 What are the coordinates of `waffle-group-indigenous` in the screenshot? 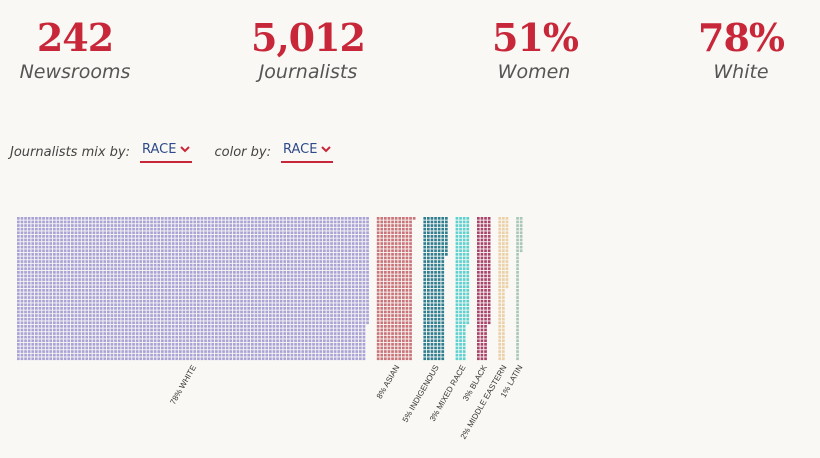 It's located at (435, 289).